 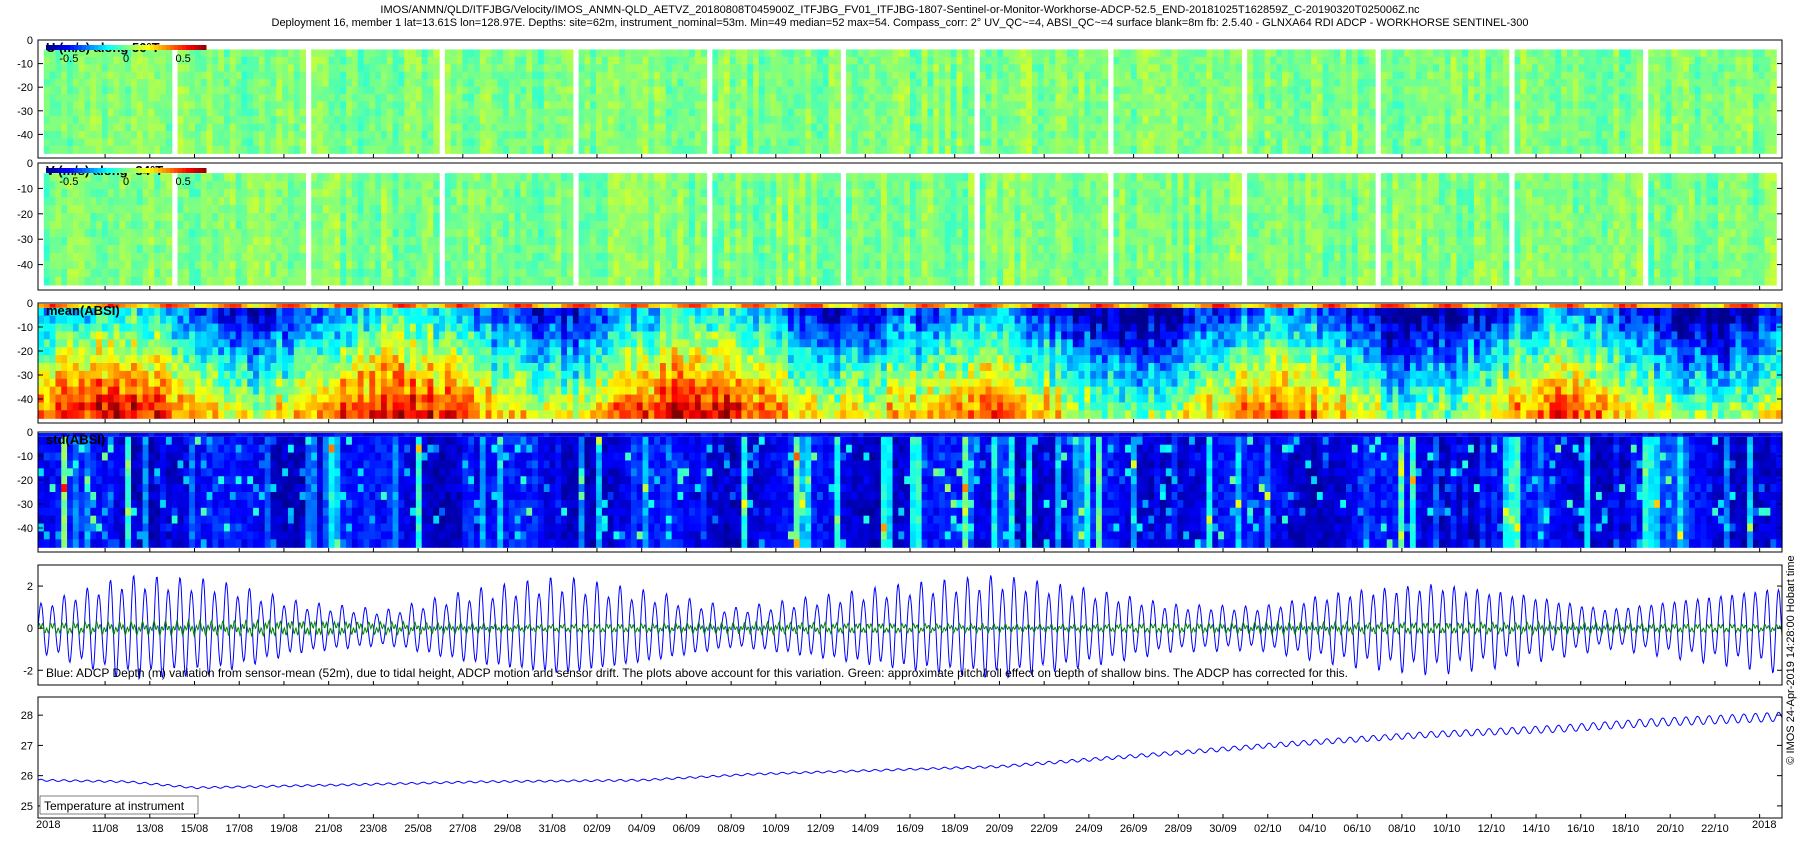 What do you see at coordinates (188, 47) in the screenshot?
I see `colorbar-cell` at bounding box center [188, 47].